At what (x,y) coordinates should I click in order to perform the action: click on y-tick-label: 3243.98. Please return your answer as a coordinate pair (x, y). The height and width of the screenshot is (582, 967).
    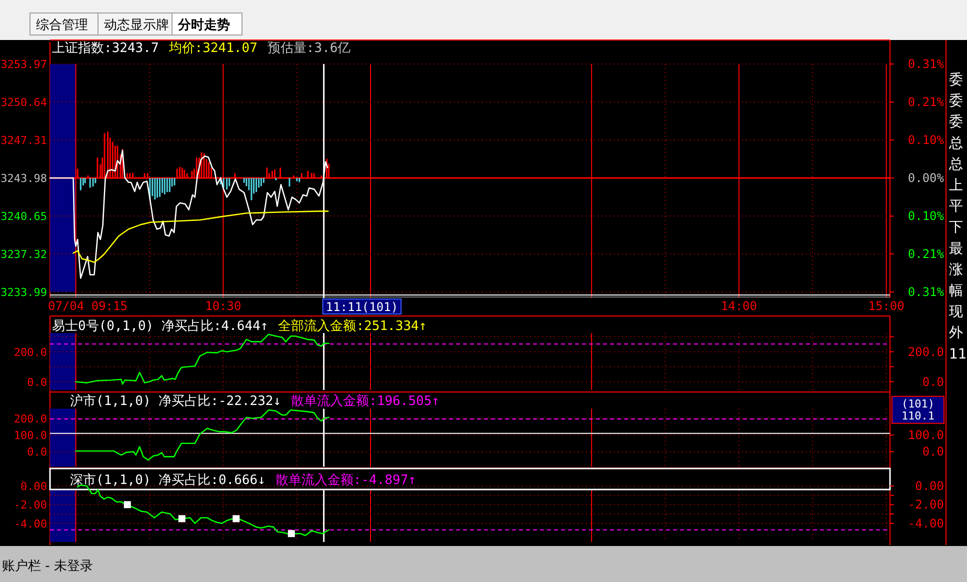
    Looking at the image, I should click on (23, 178).